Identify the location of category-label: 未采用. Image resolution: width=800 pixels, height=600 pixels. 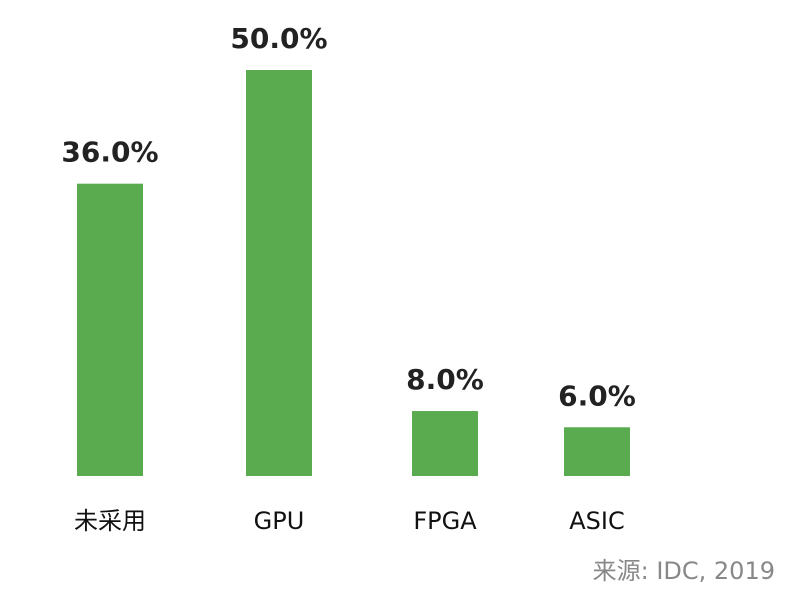
(110, 521).